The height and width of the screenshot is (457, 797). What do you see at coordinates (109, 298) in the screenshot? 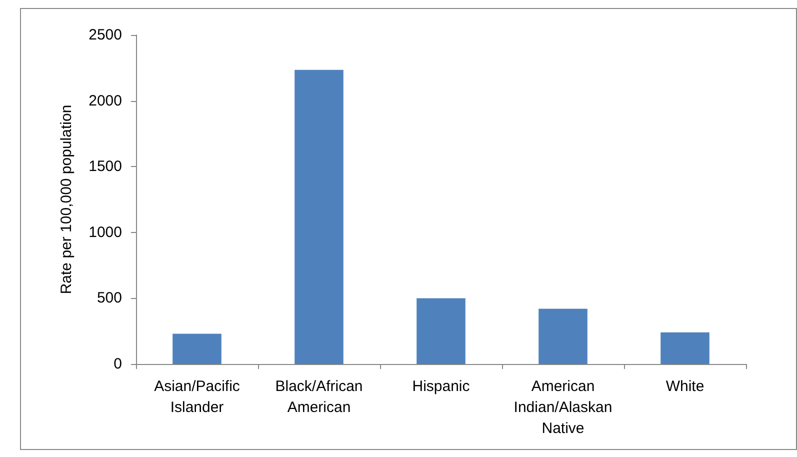
I see `y-tick-label: 500` at bounding box center [109, 298].